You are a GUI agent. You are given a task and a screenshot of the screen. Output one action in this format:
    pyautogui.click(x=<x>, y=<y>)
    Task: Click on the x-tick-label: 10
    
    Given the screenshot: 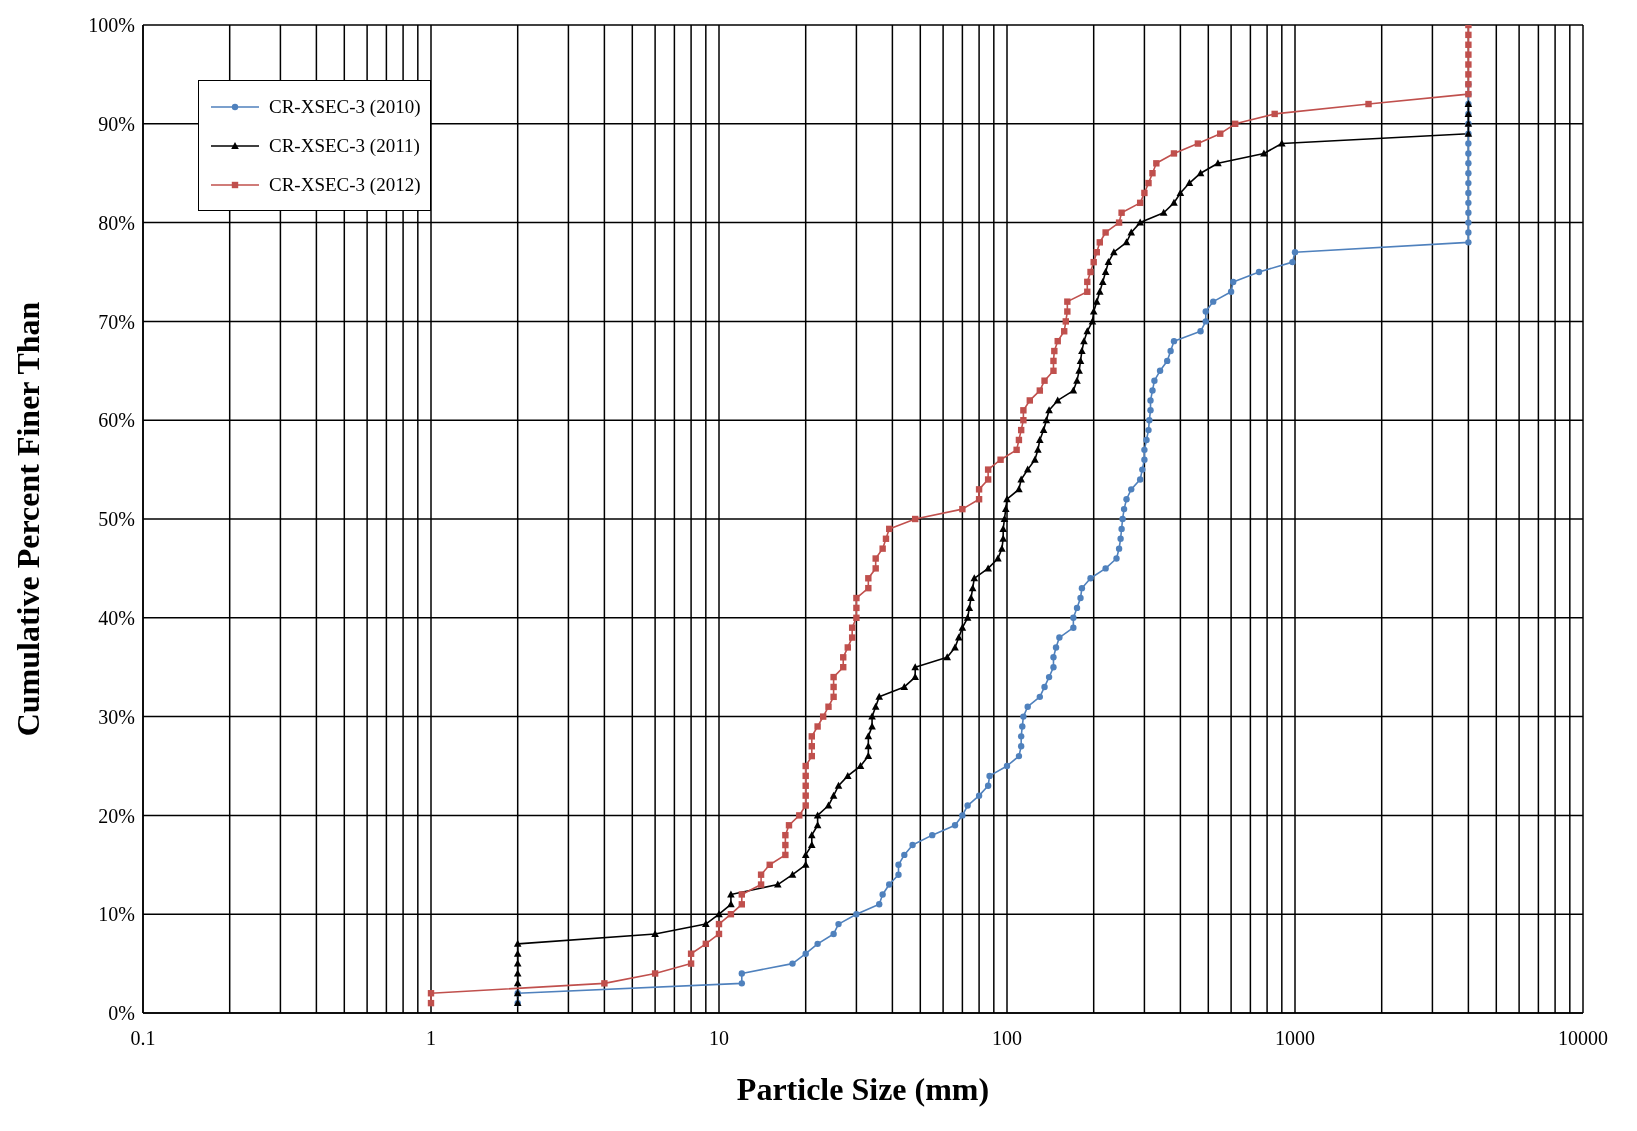 What is the action you would take?
    pyautogui.click(x=719, y=1038)
    